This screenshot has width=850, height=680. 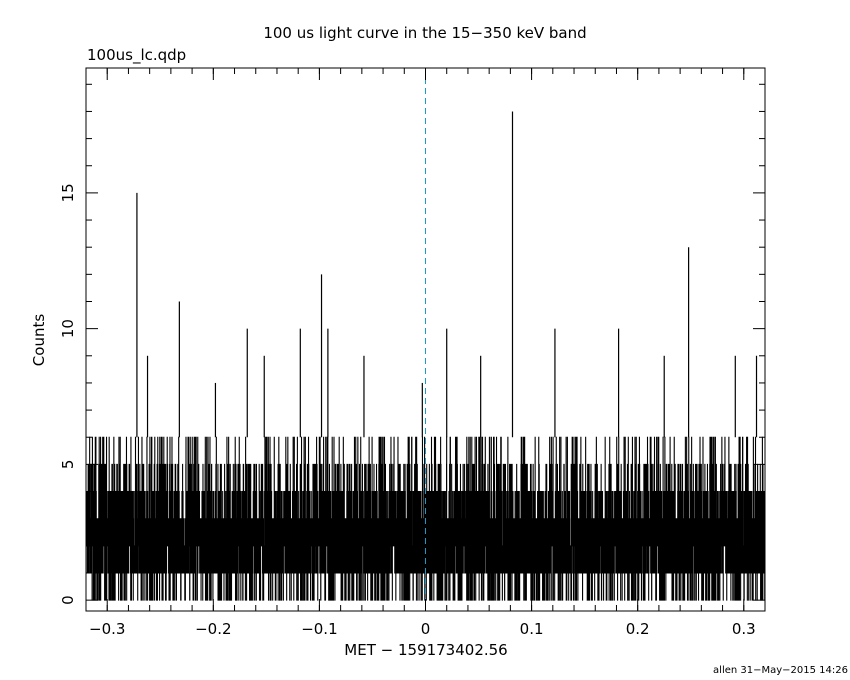 What do you see at coordinates (68, 600) in the screenshot?
I see `y-tick-label-0: 0` at bounding box center [68, 600].